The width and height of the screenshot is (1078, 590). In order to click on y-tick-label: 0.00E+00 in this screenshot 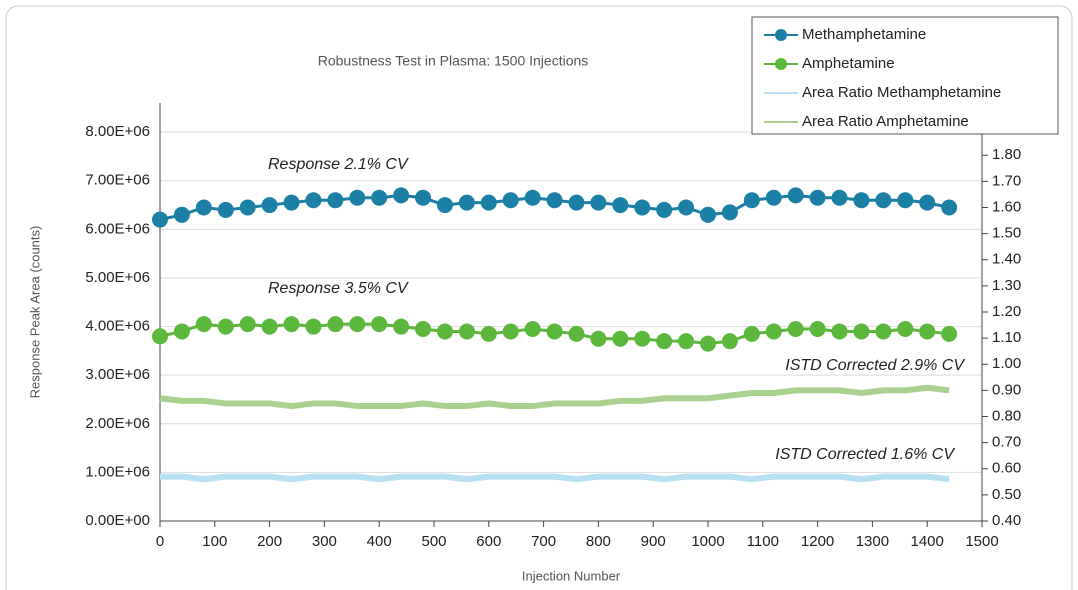, I will do `click(117, 520)`.